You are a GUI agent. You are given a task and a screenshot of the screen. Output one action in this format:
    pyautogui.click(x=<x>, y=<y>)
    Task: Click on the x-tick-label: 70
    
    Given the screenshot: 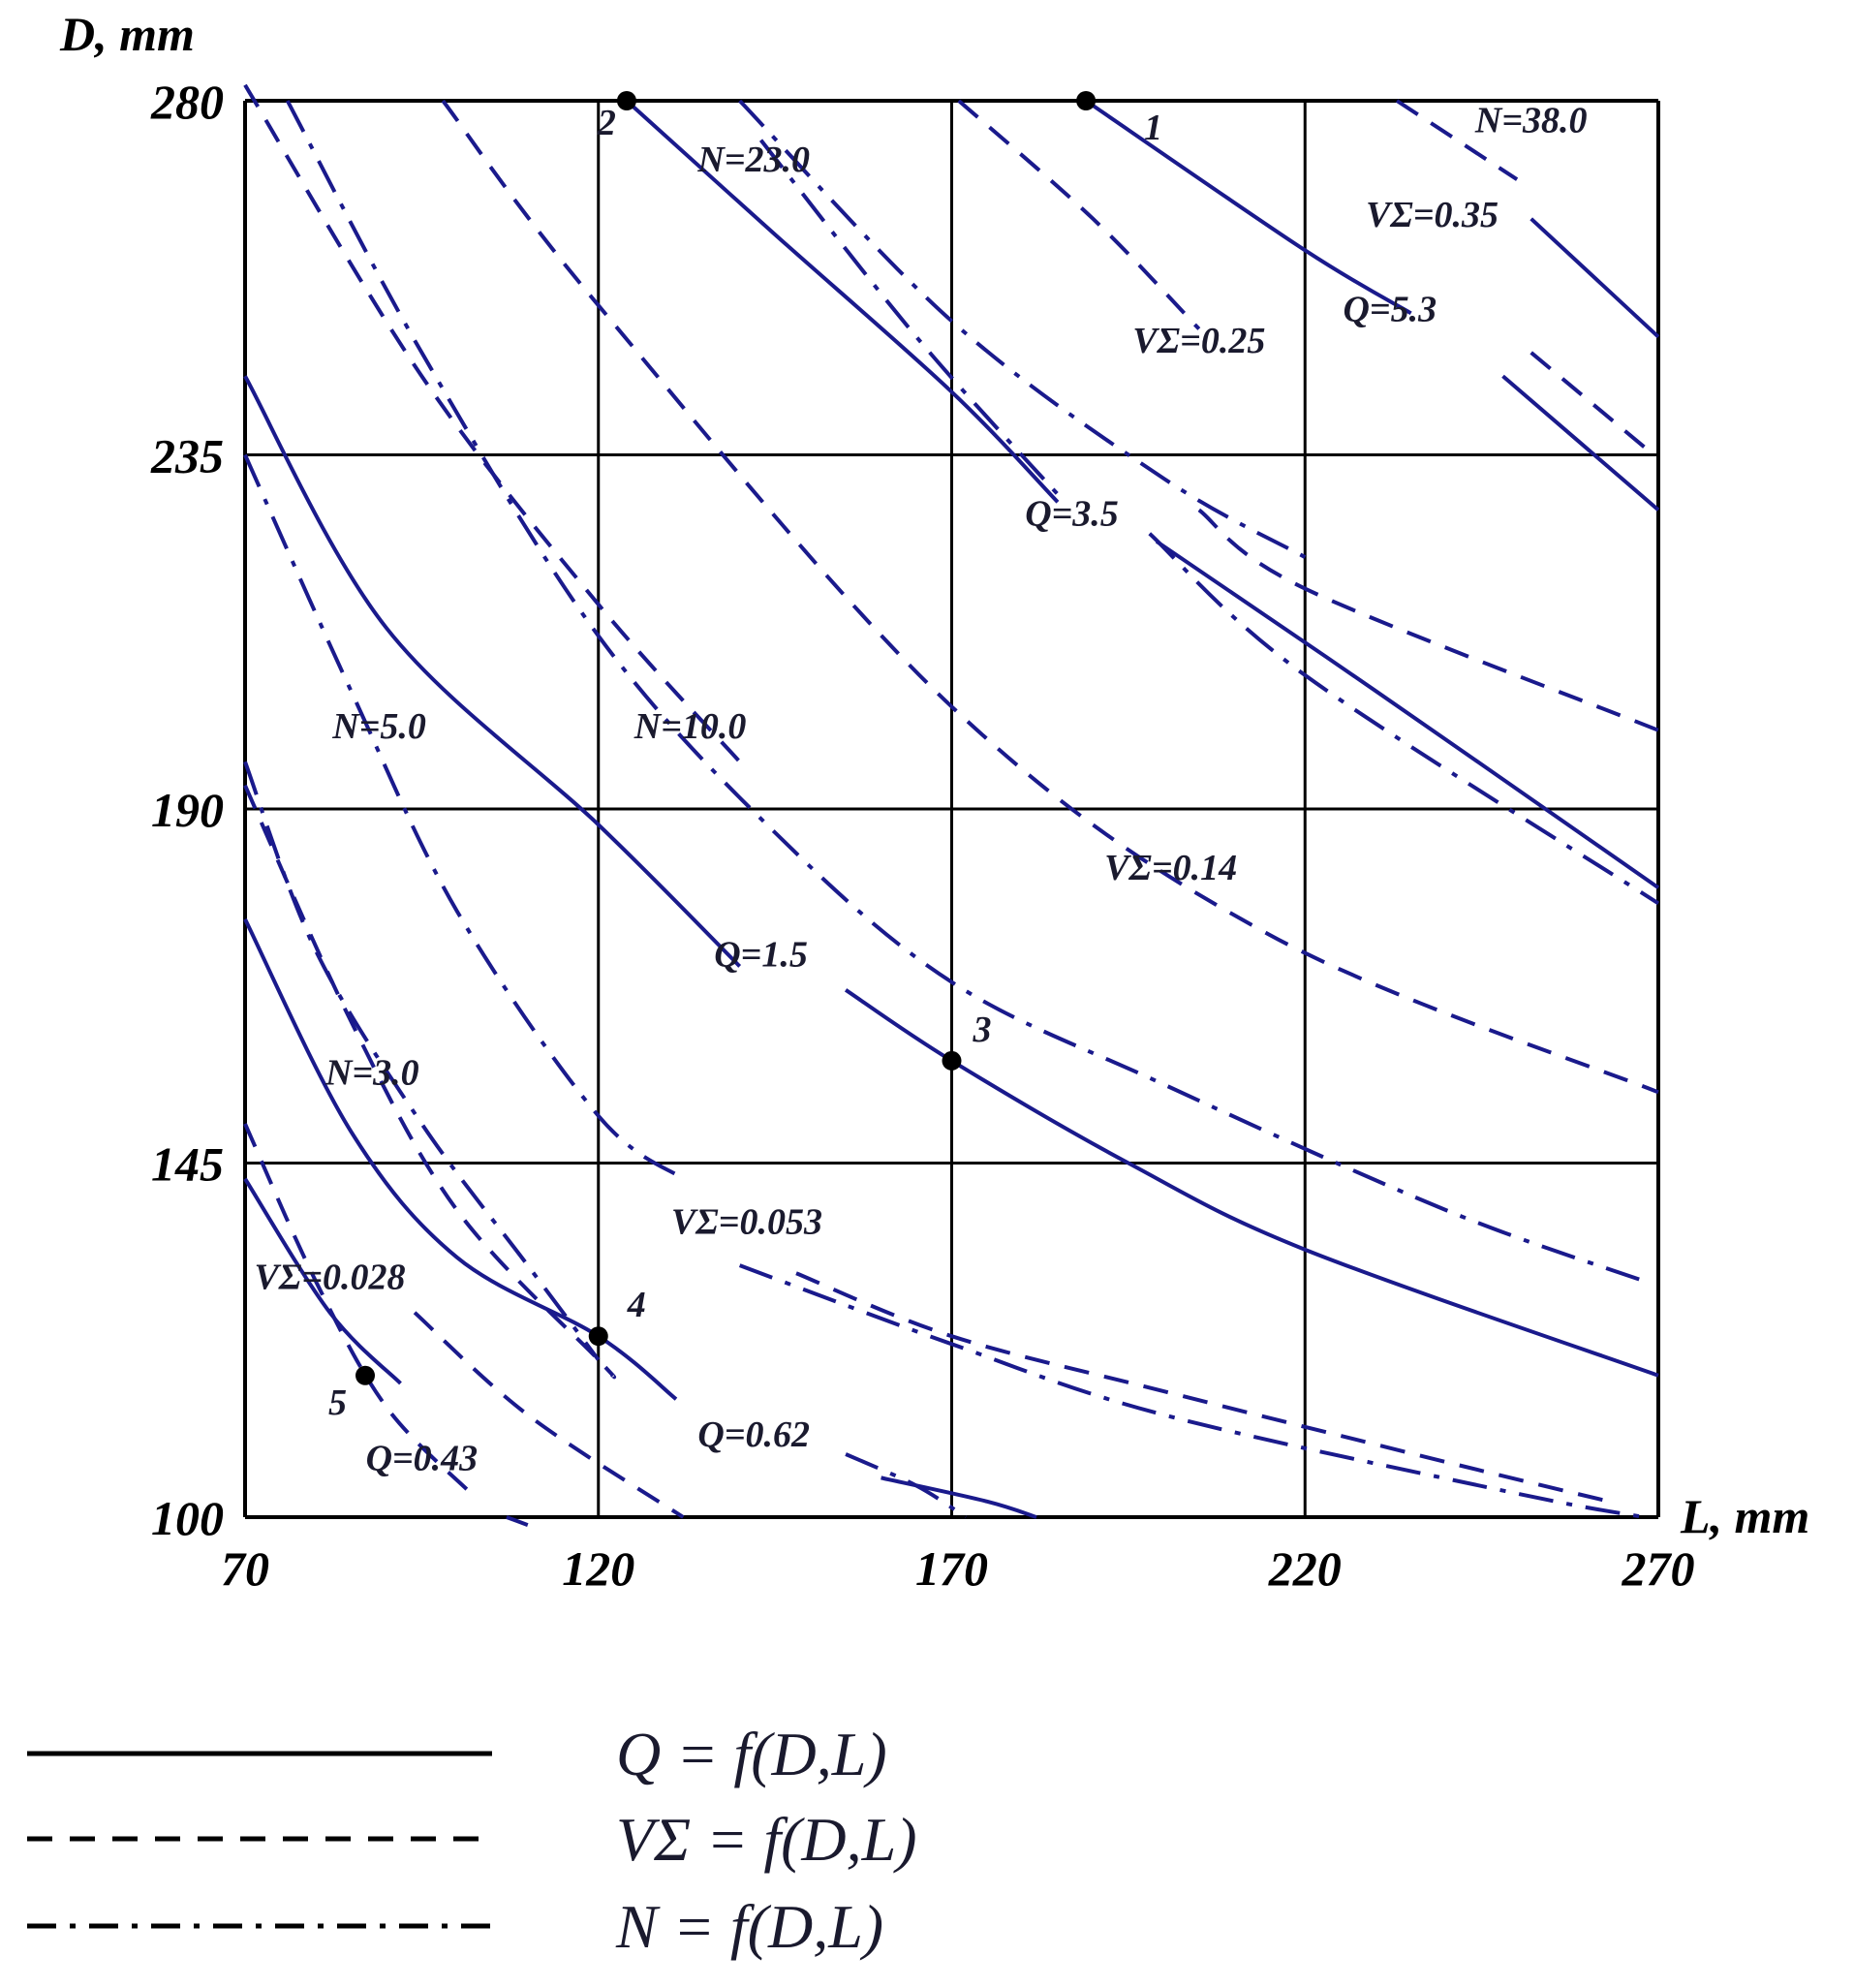 What is the action you would take?
    pyautogui.click(x=245, y=1568)
    